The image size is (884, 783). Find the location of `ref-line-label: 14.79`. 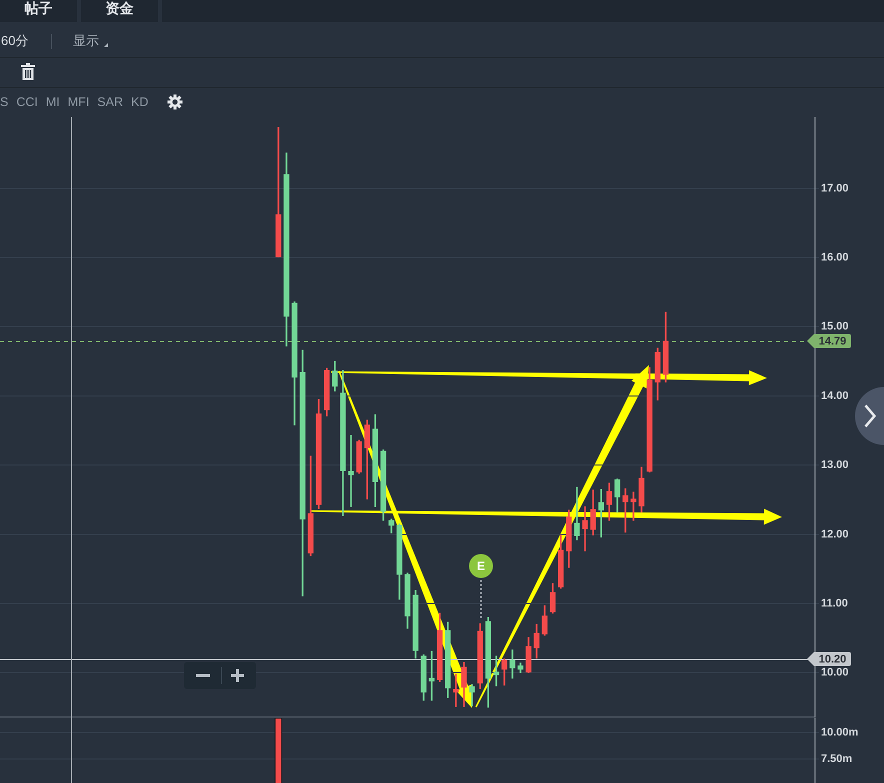

ref-line-label: 14.79 is located at coordinates (832, 342).